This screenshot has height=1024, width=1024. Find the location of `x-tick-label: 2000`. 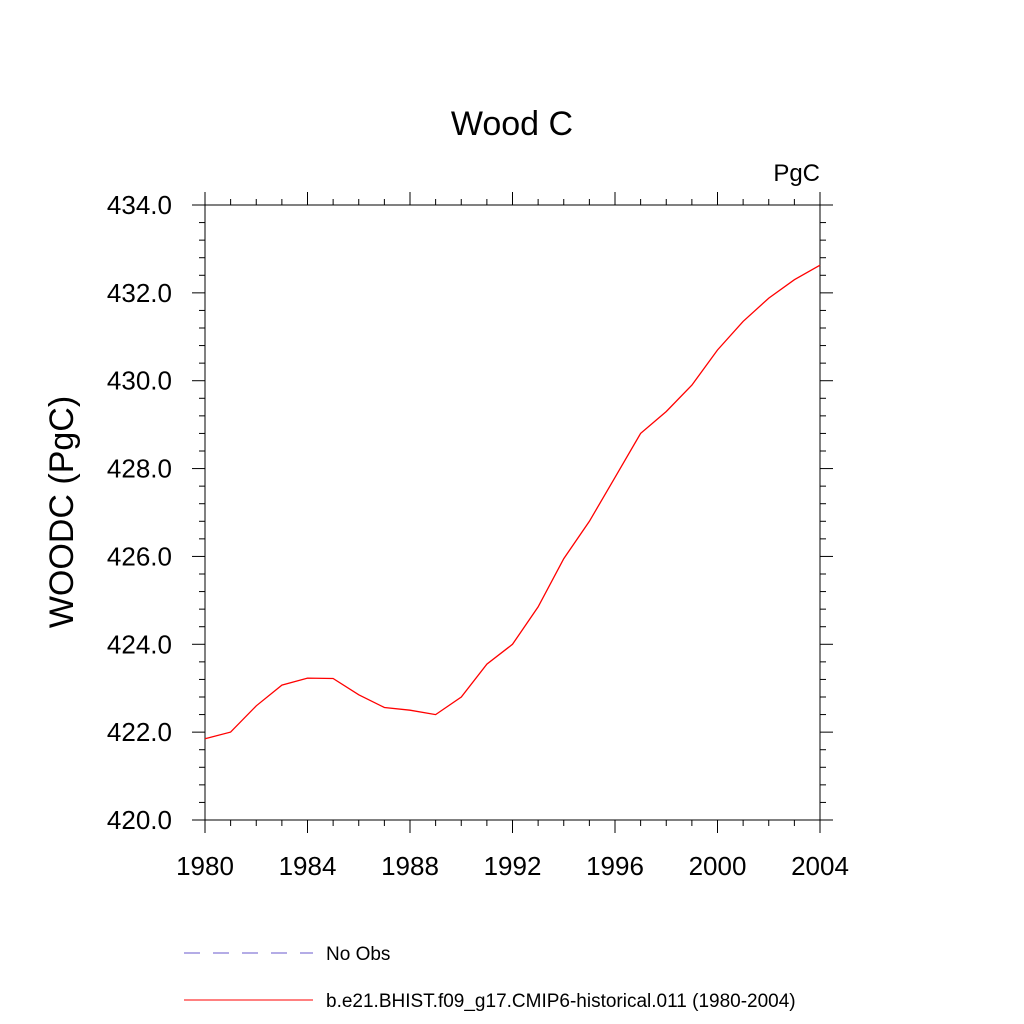

x-tick-label: 2000 is located at coordinates (718, 866).